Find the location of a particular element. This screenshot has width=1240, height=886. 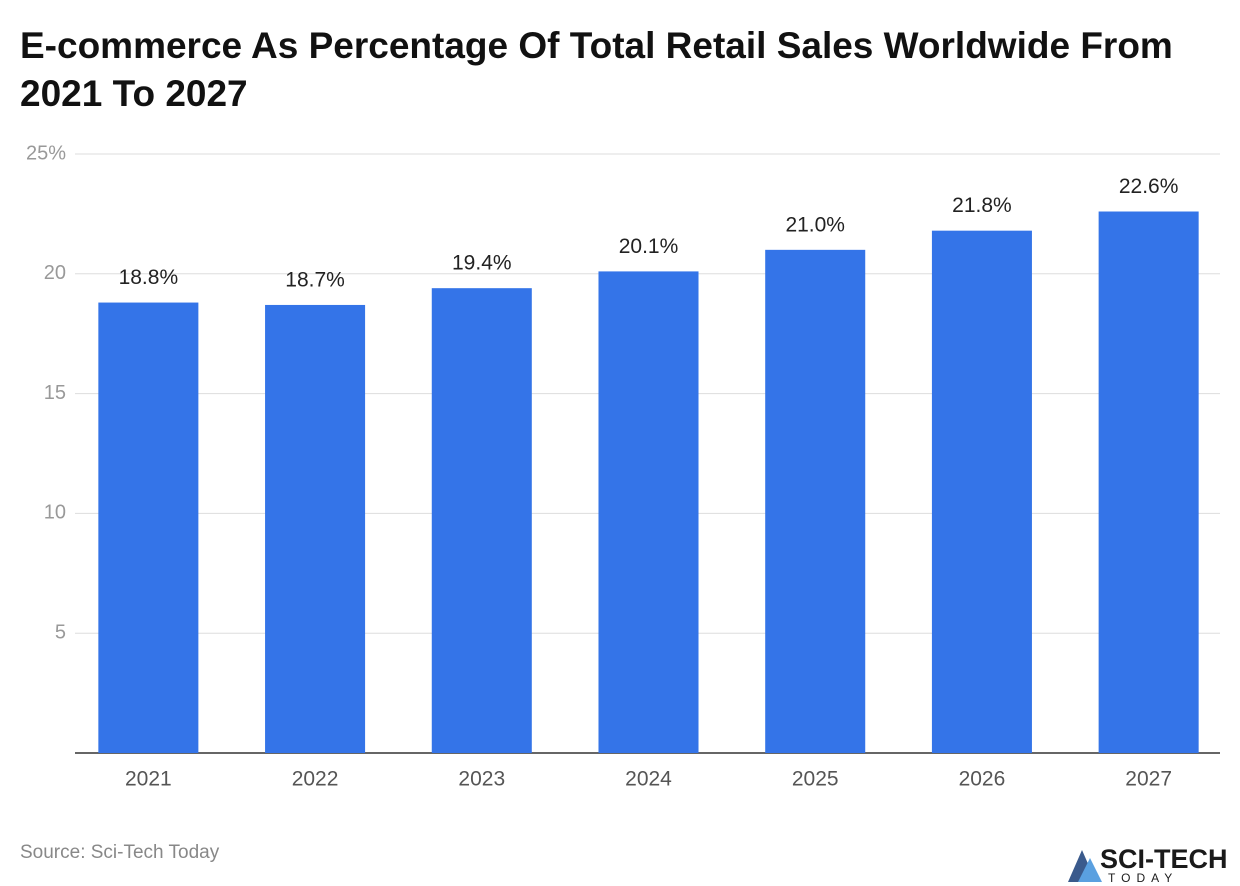

value-label: 20.1% is located at coordinates (649, 246).